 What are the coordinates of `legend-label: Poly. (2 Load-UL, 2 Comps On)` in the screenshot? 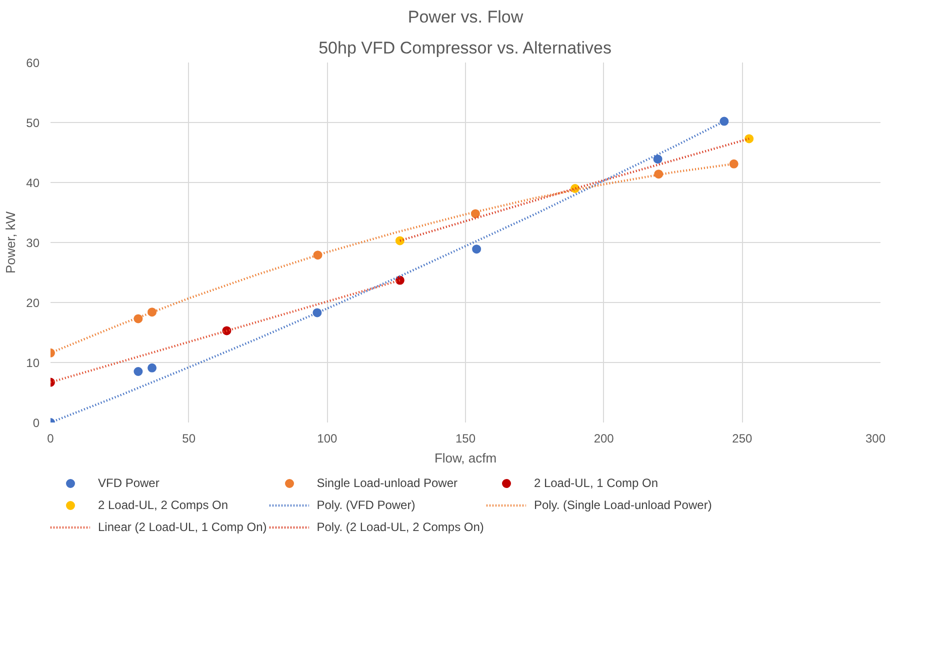 It's located at (400, 527).